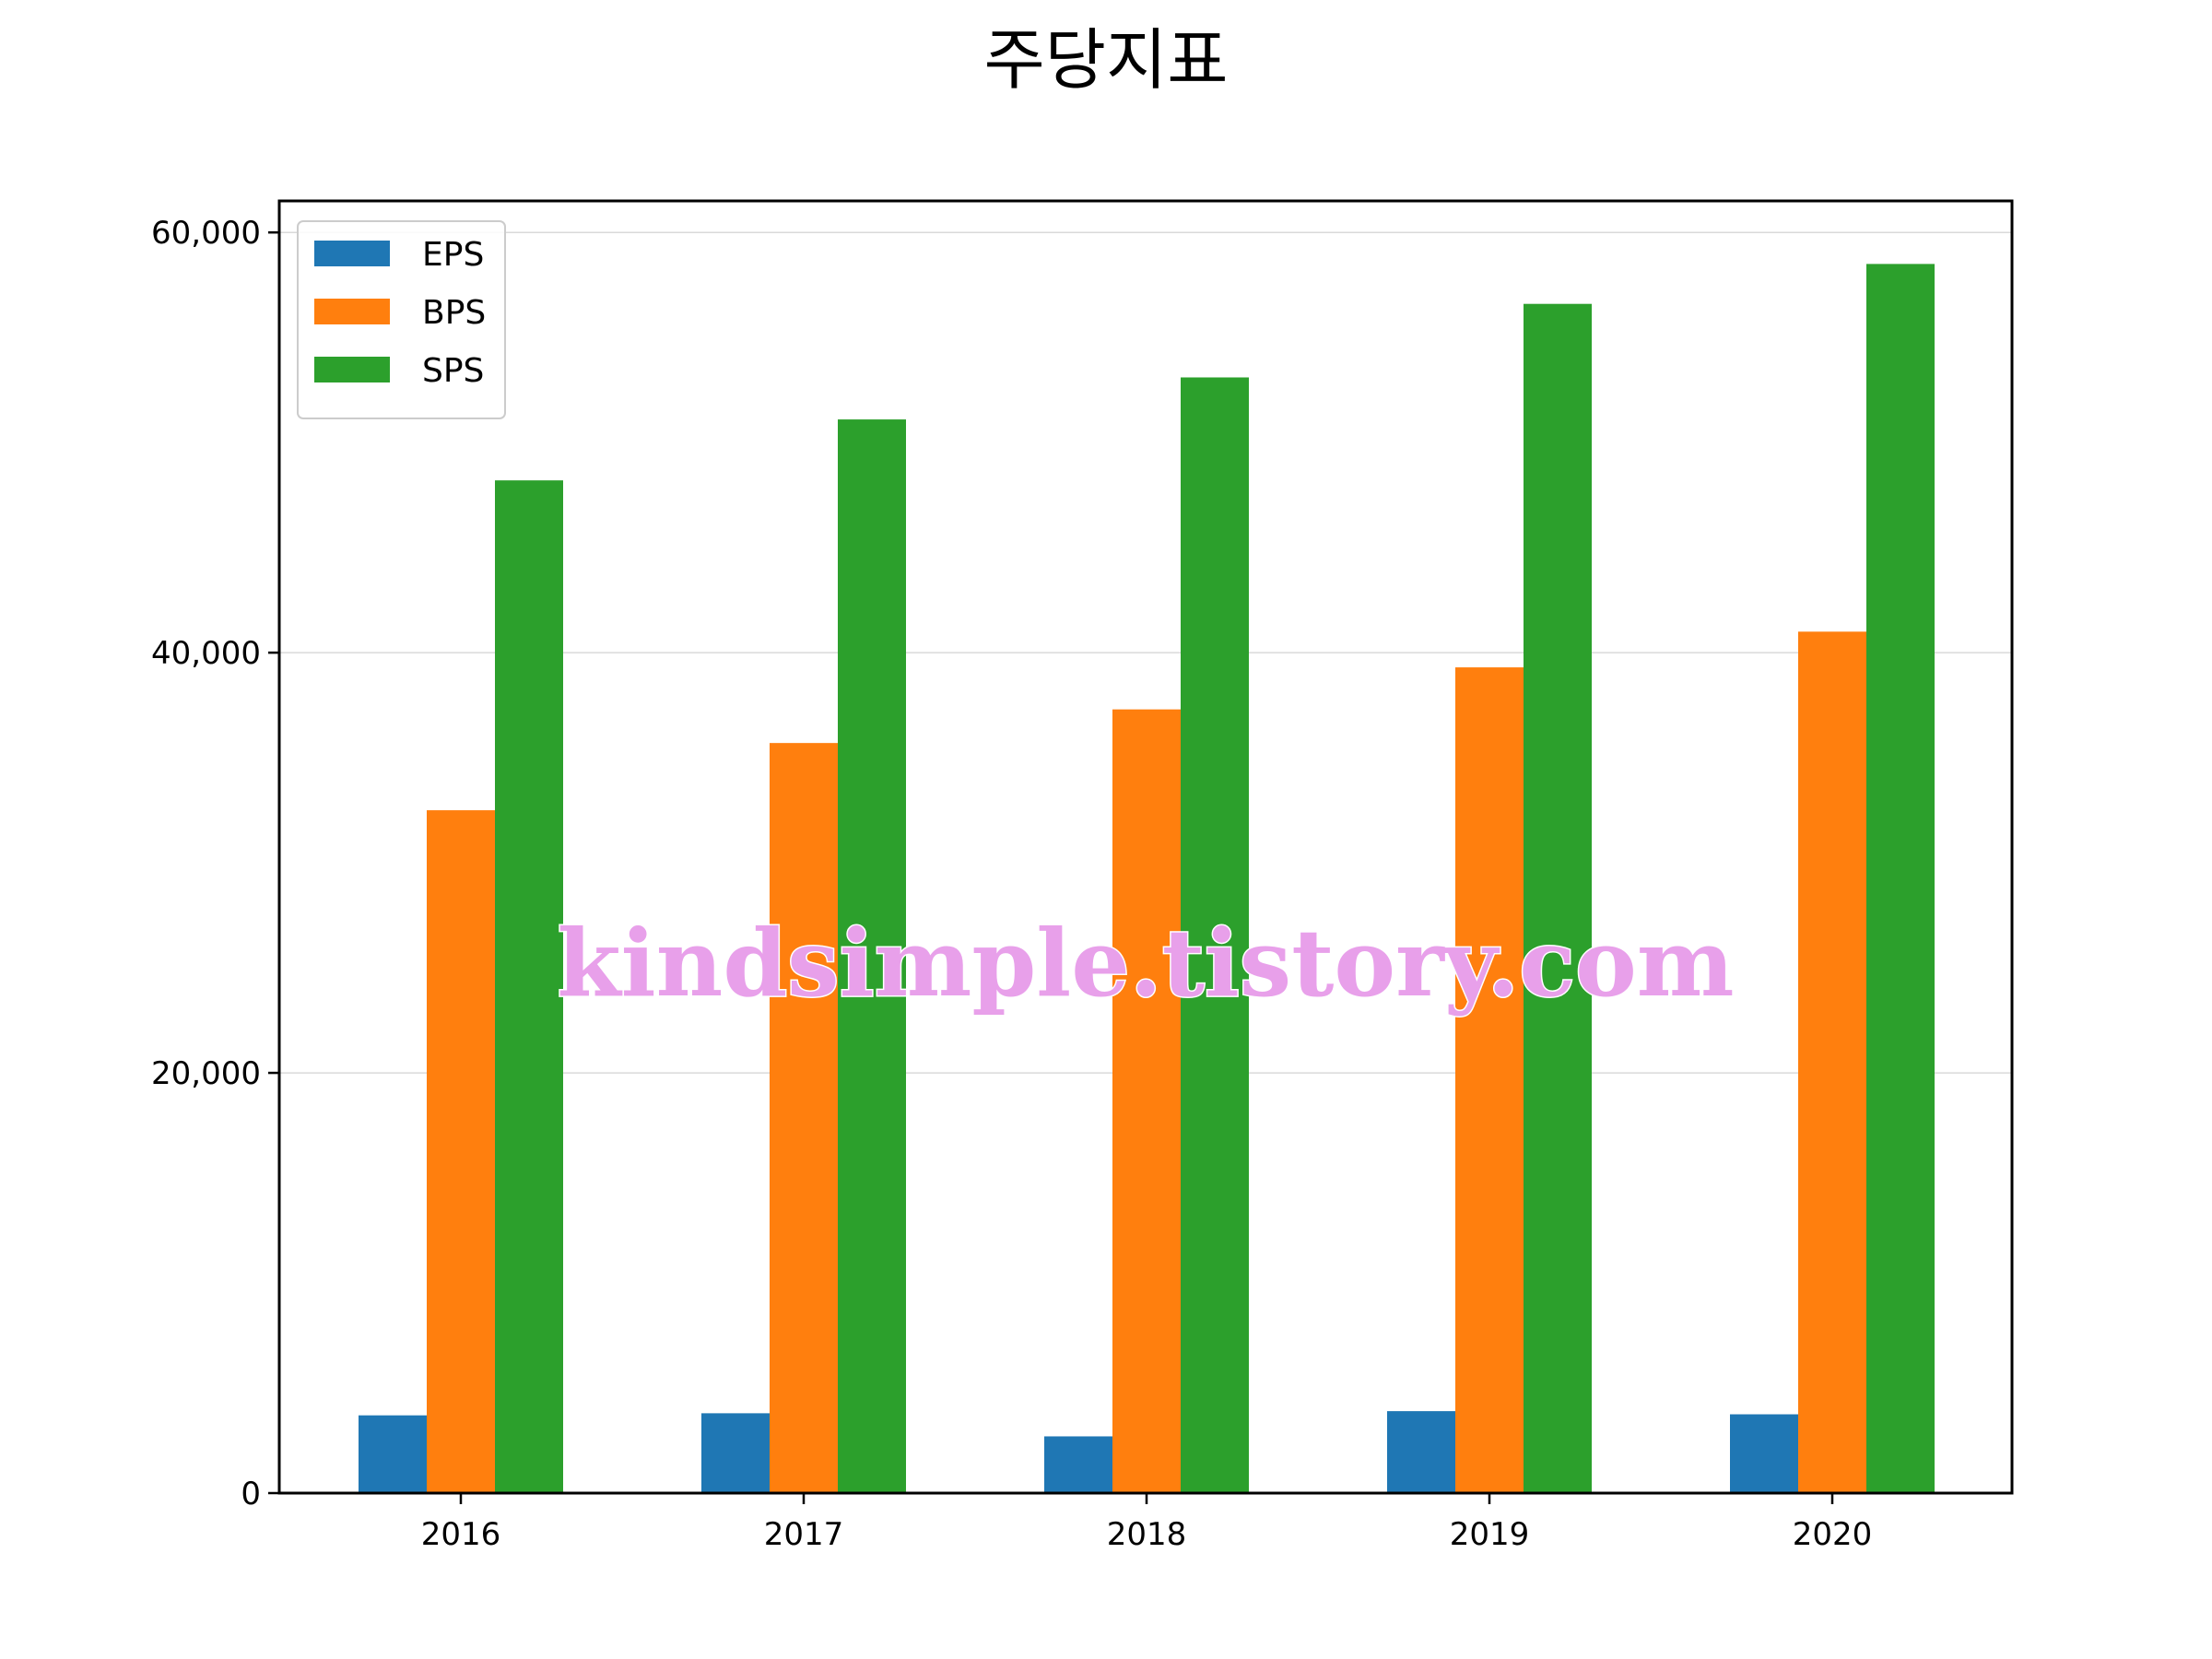 Image resolution: width=2212 pixels, height=1659 pixels. What do you see at coordinates (735, 1453) in the screenshot?
I see `bar-eps-2017` at bounding box center [735, 1453].